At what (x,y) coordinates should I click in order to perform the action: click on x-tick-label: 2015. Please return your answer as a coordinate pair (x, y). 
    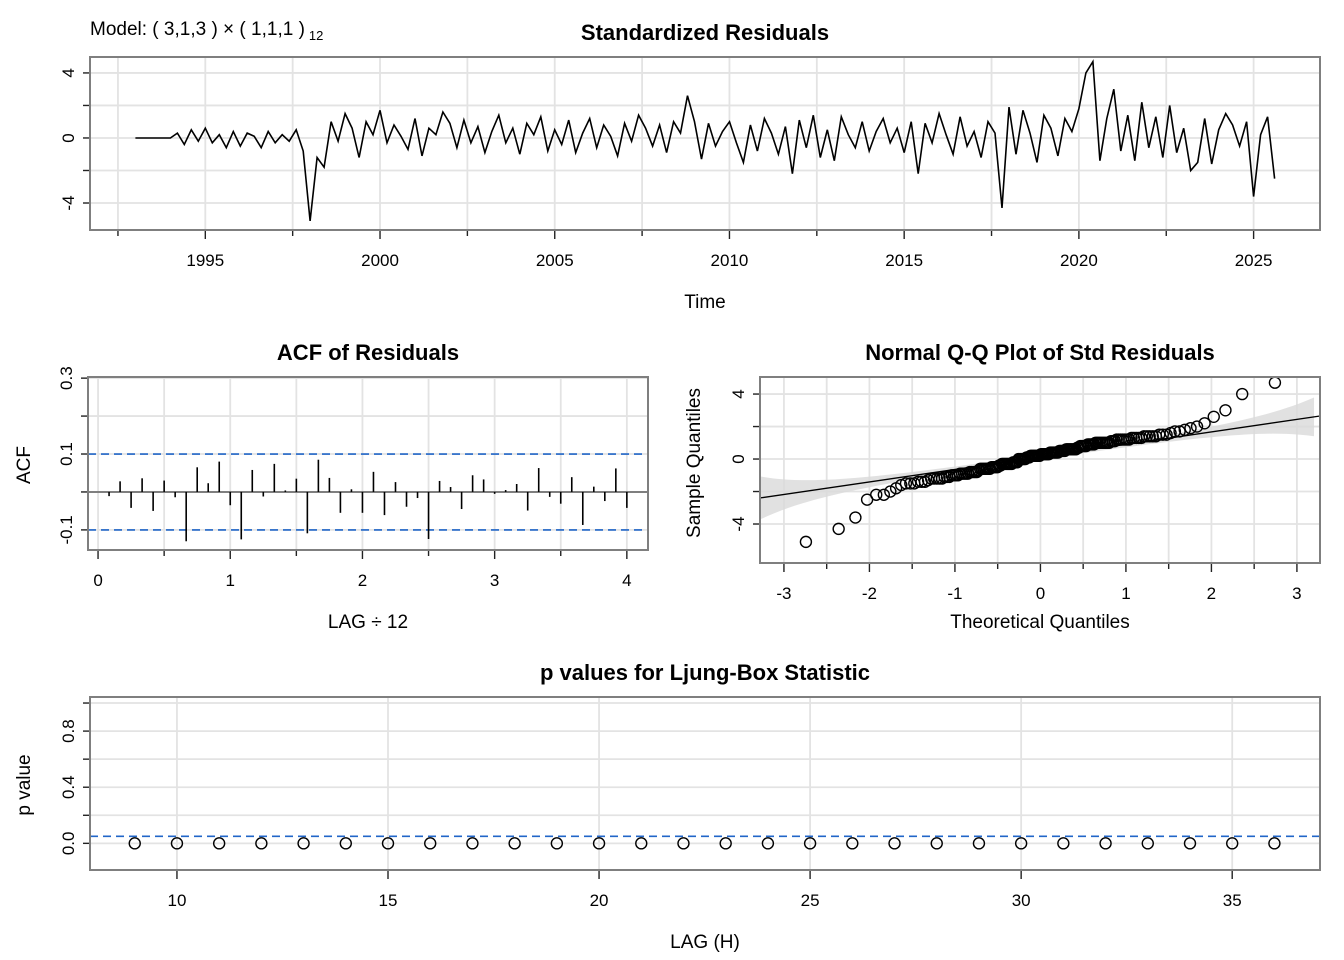
    Looking at the image, I should click on (904, 260).